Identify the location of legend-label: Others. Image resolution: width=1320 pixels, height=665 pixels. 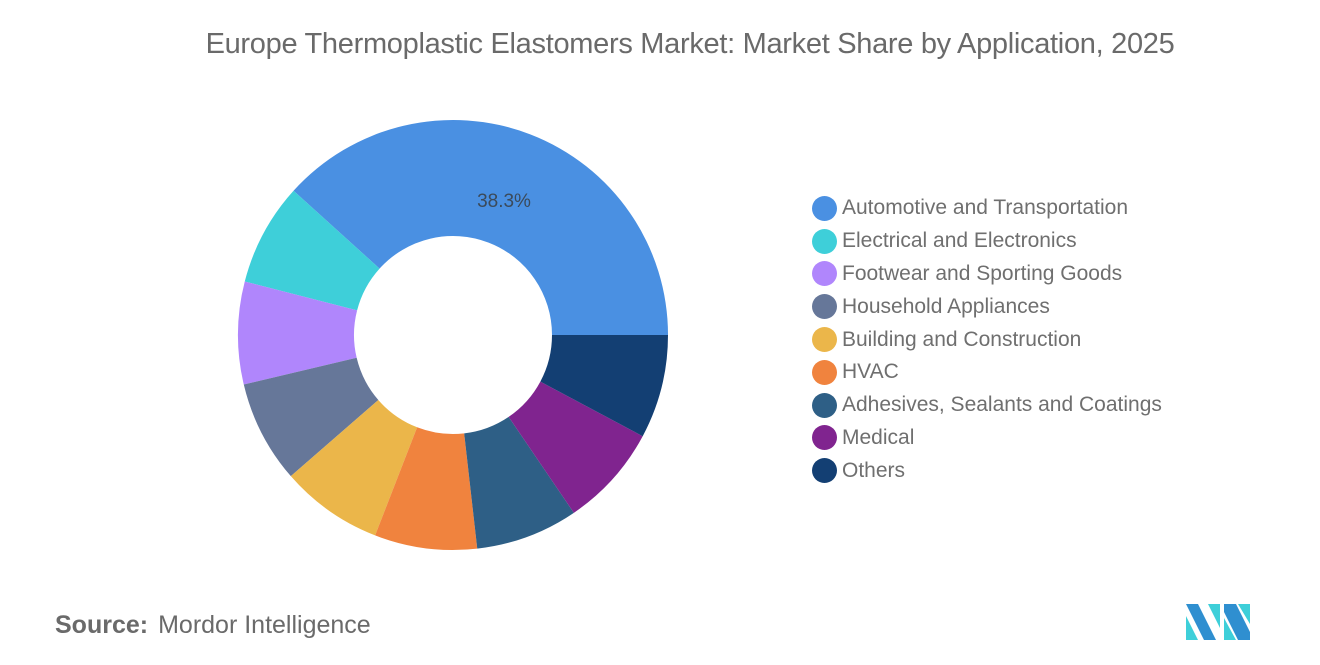
(874, 470).